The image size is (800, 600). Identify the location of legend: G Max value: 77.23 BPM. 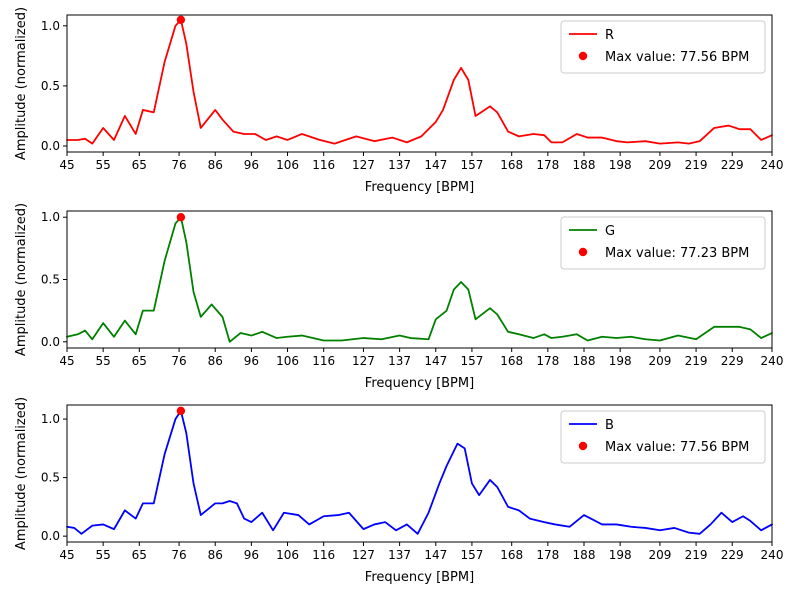
(663, 243).